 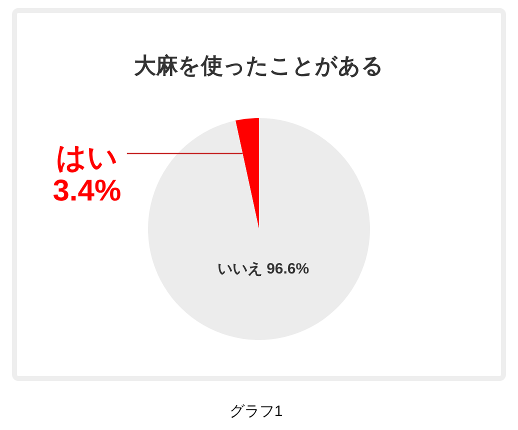 I want to click on text: グラフ1, so click(x=256, y=411).